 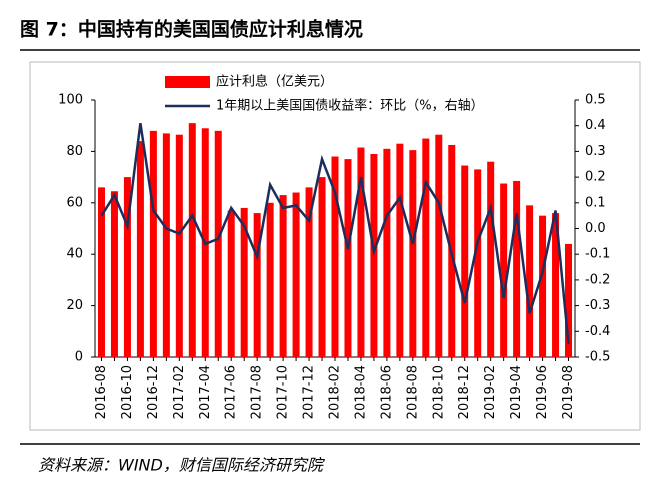 What do you see at coordinates (595, 228) in the screenshot?
I see `y2-tick-label: 0.0` at bounding box center [595, 228].